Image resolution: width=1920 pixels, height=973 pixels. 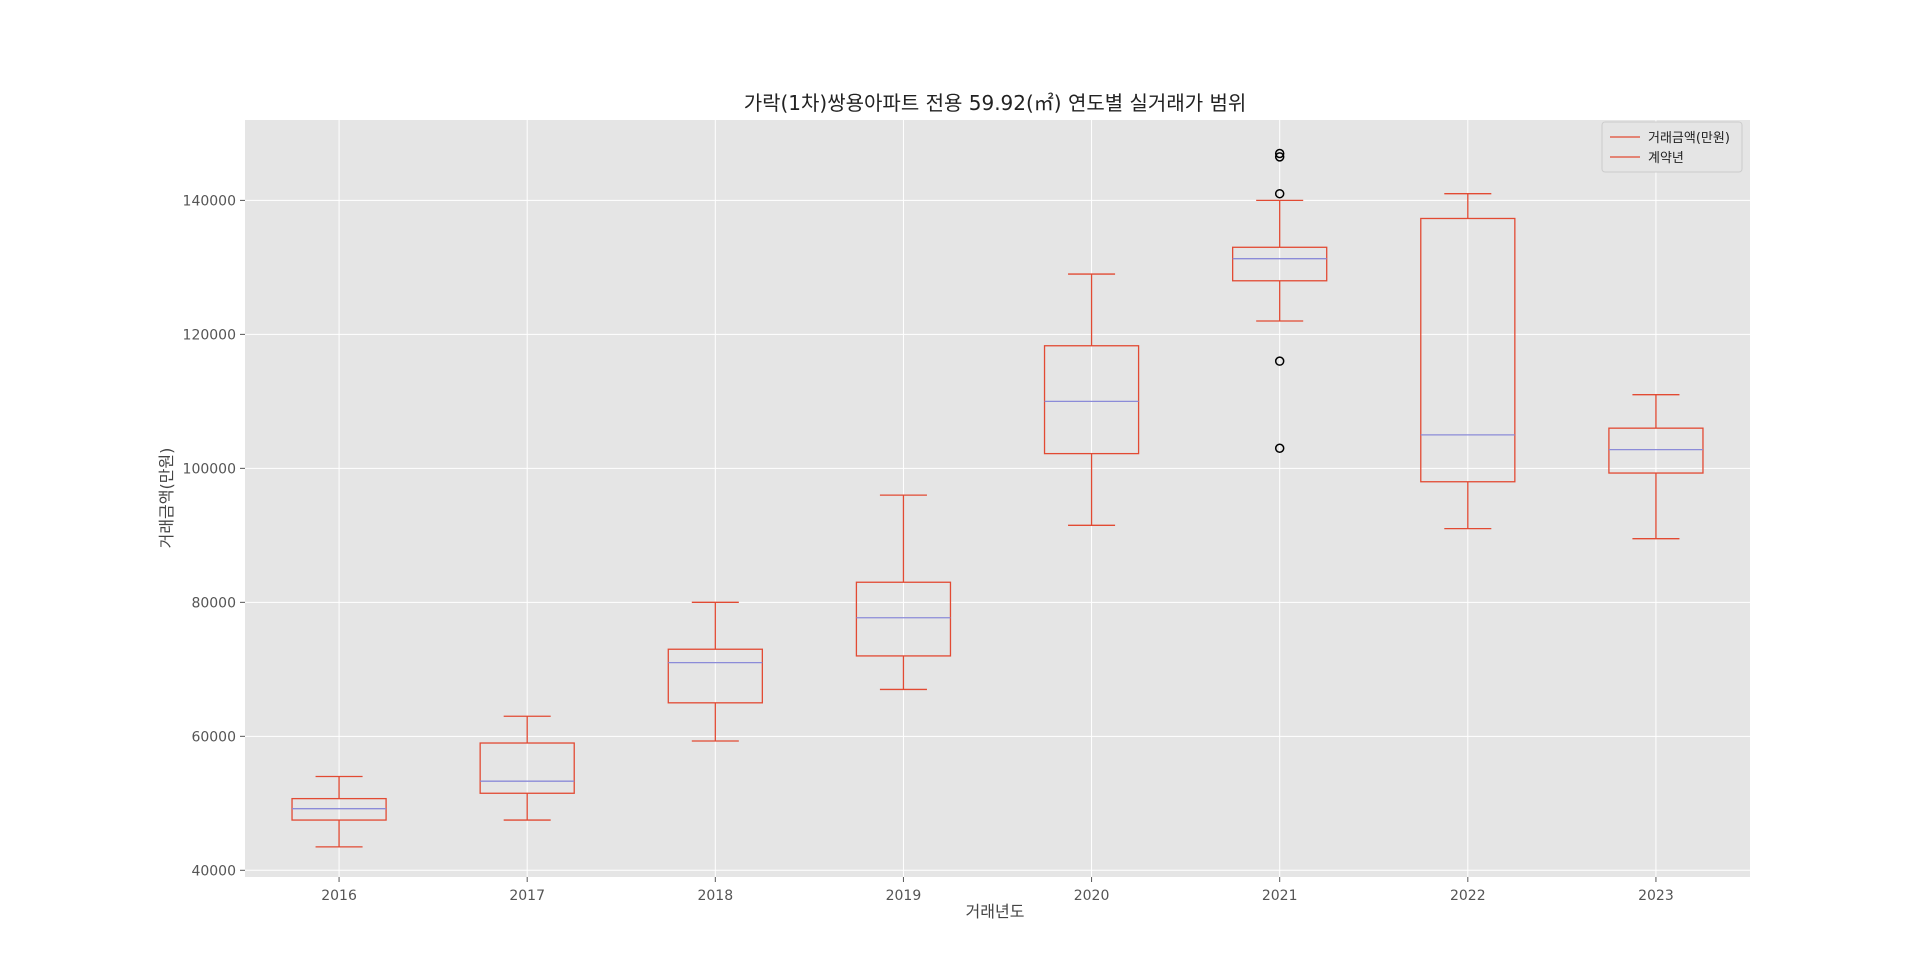 What do you see at coordinates (166, 498) in the screenshot?
I see `y-axis-label: 거래금액(만원)` at bounding box center [166, 498].